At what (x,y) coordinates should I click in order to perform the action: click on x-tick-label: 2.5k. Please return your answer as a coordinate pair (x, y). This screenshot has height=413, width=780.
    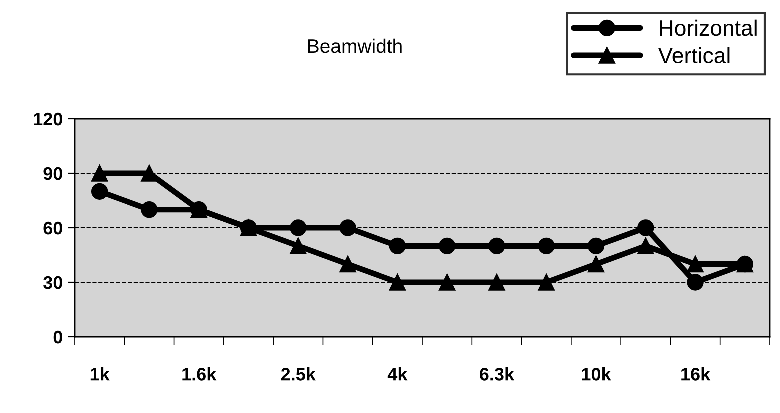
    Looking at the image, I should click on (298, 374).